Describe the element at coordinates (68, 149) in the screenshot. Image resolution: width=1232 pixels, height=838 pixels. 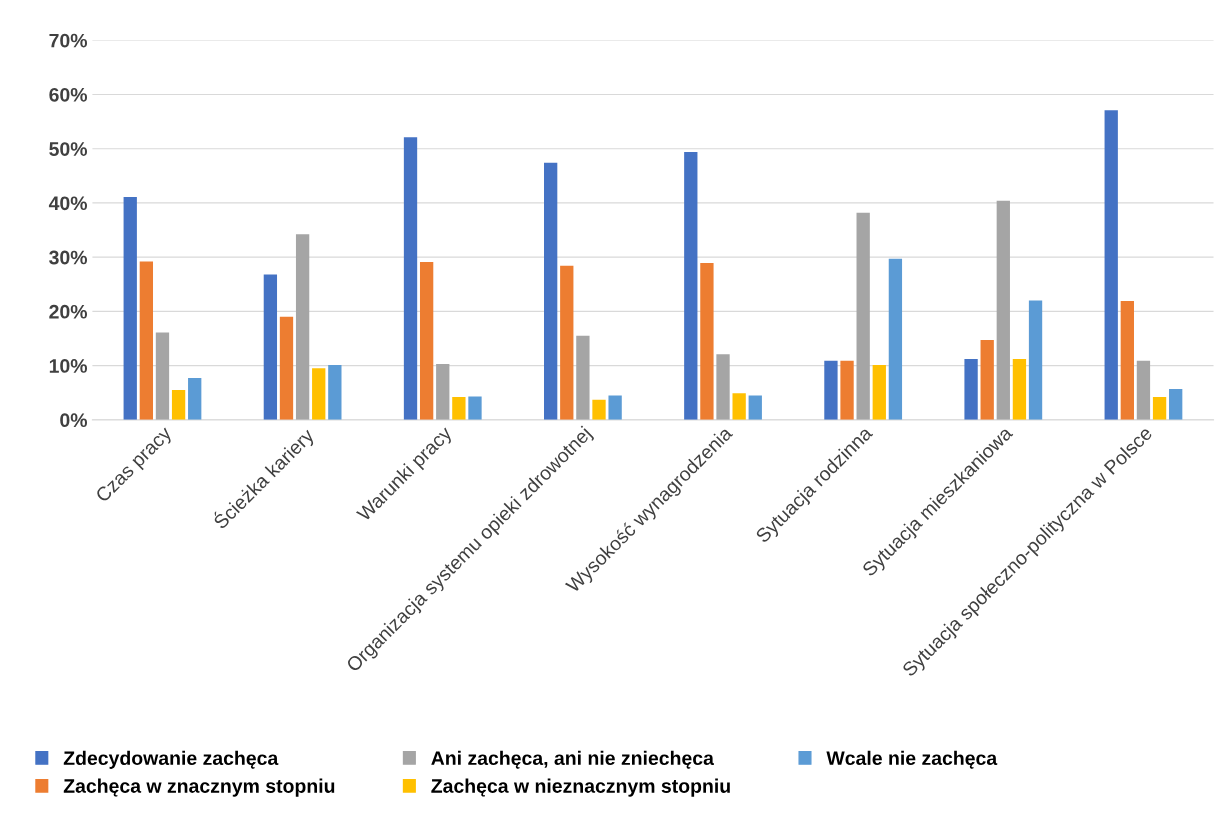
I see `y-tick-label: 50%` at that location.